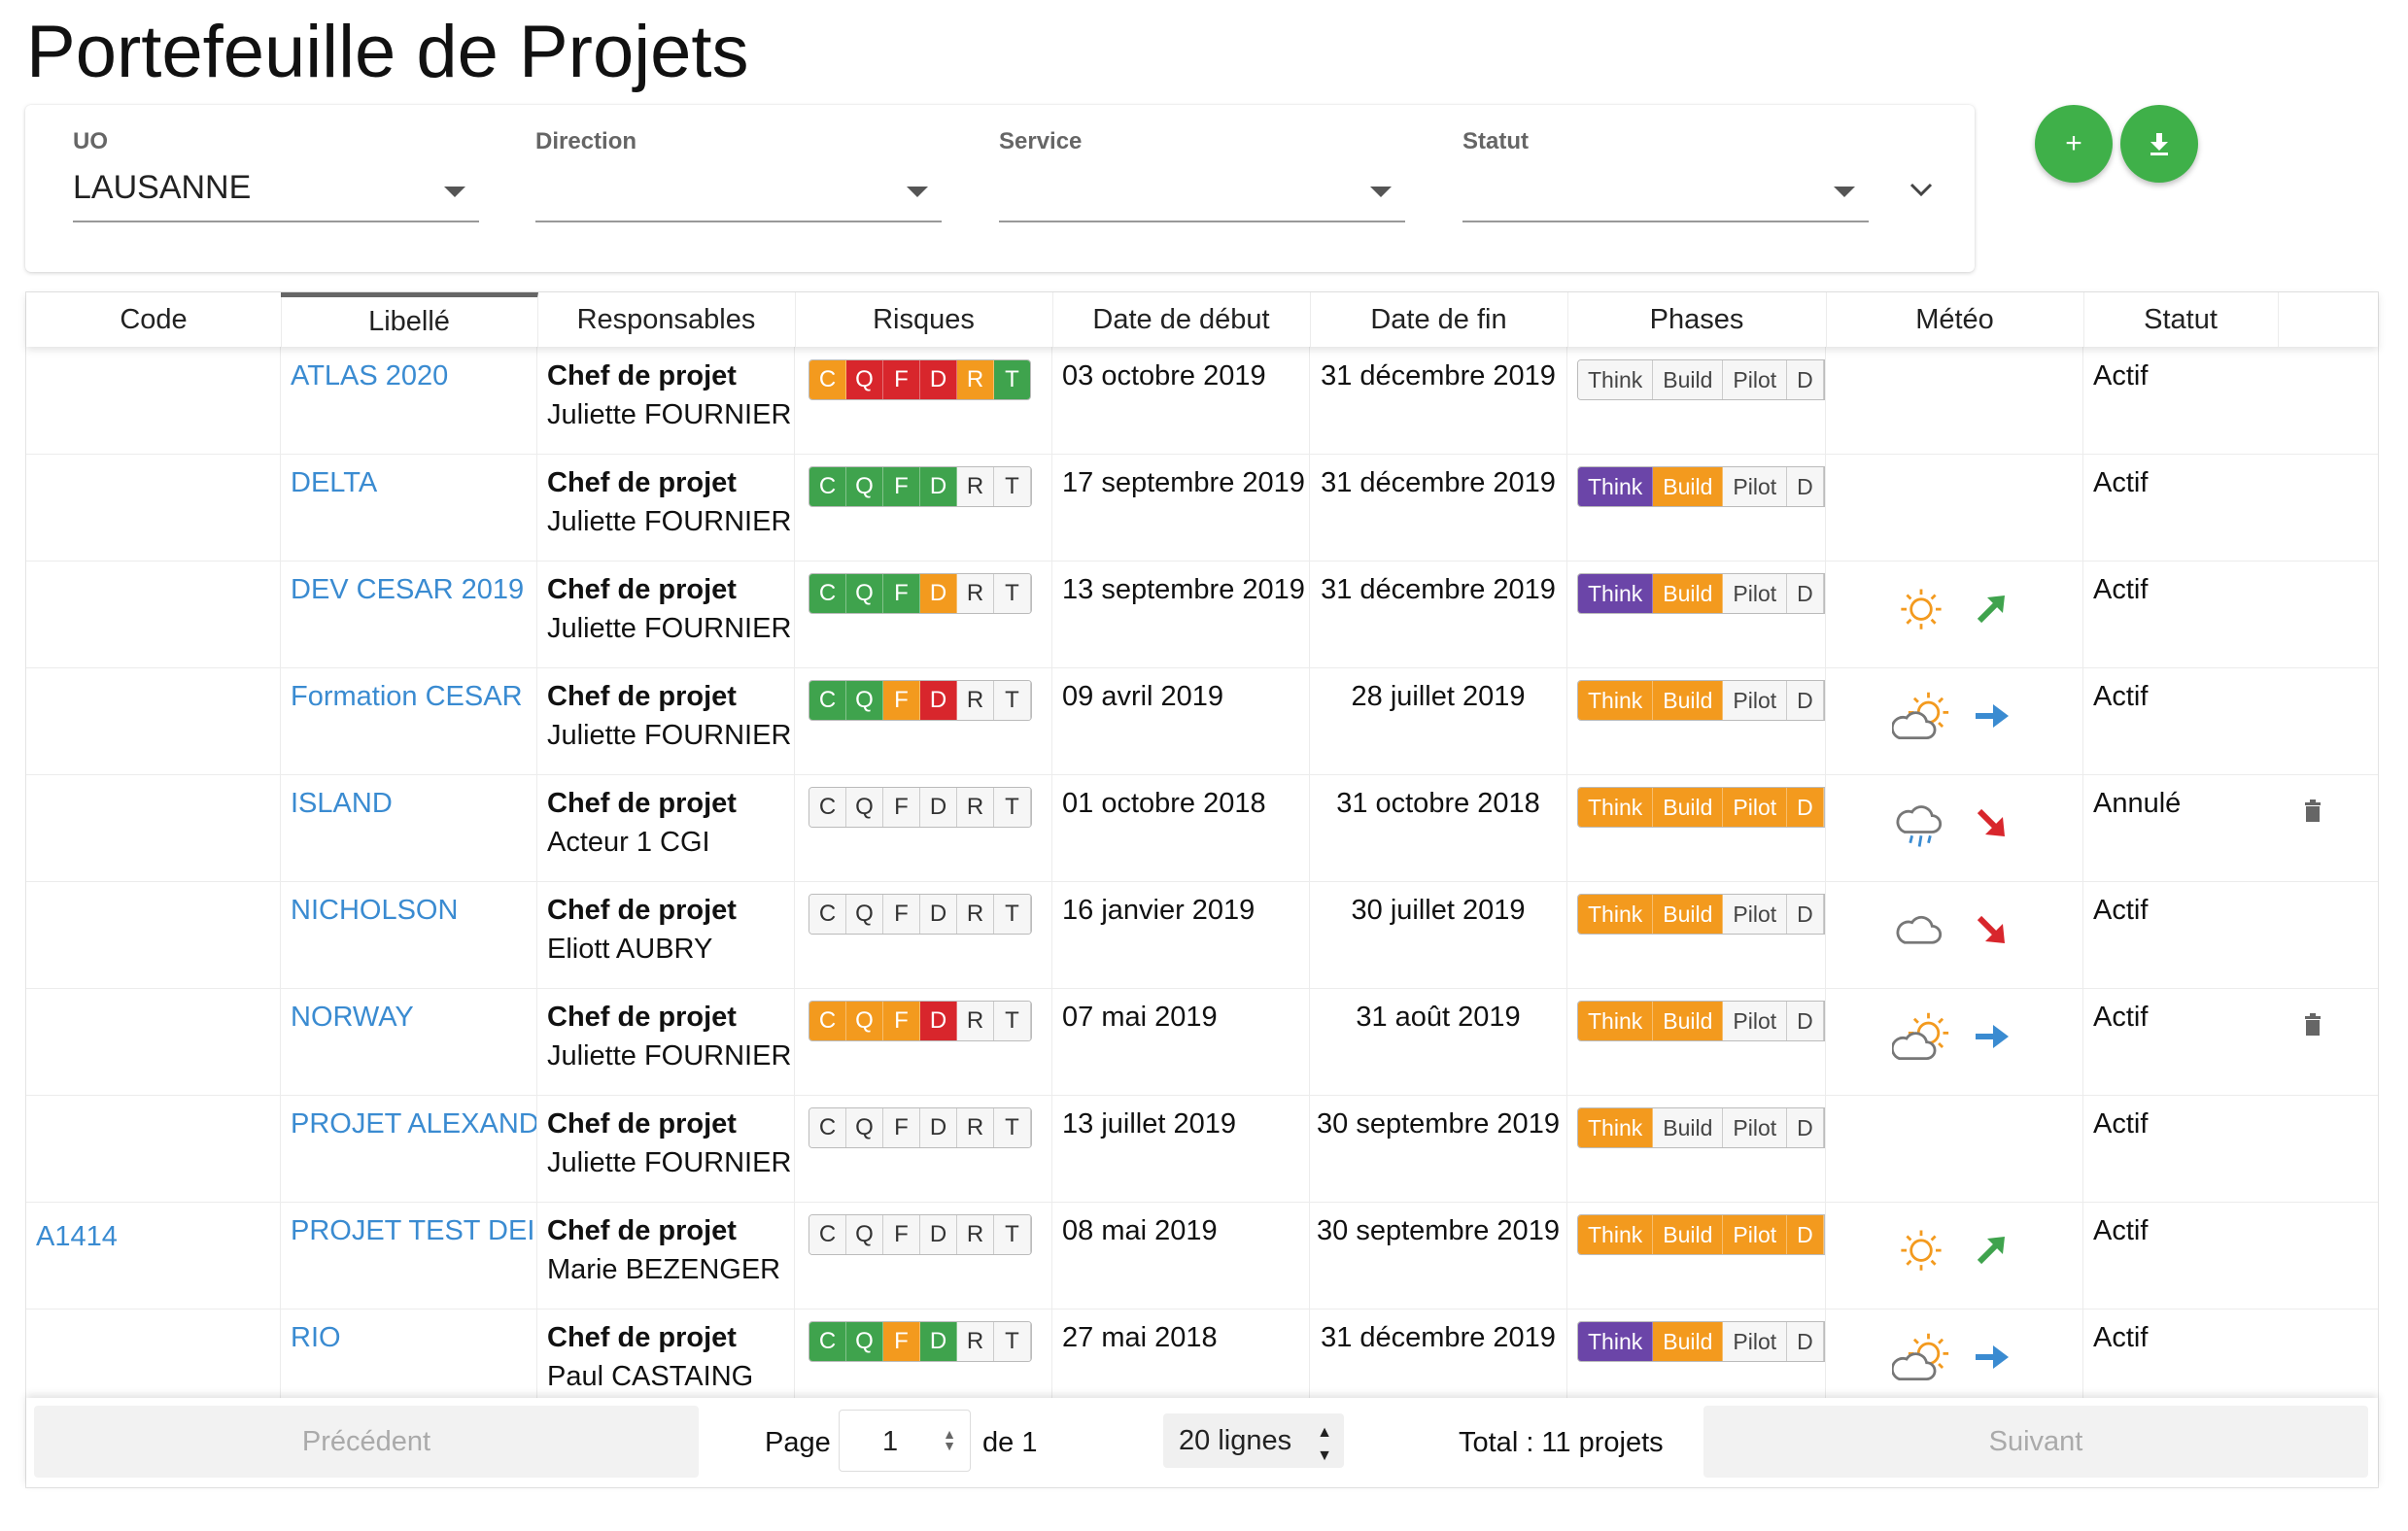 This screenshot has width=2408, height=1531. Describe the element at coordinates (154, 319) in the screenshot. I see `column-header-code: Code` at that location.